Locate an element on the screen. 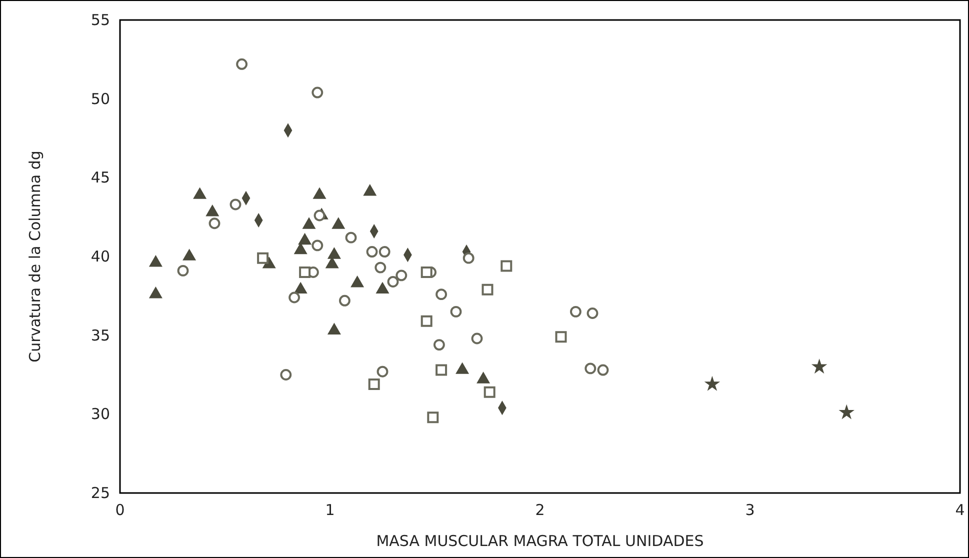  y-tick-label: 45 is located at coordinates (100, 177).